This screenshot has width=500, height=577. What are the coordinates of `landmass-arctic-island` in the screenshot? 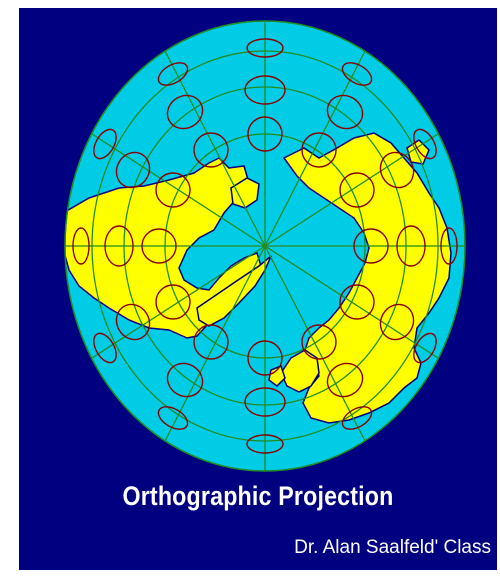 It's located at (245, 193).